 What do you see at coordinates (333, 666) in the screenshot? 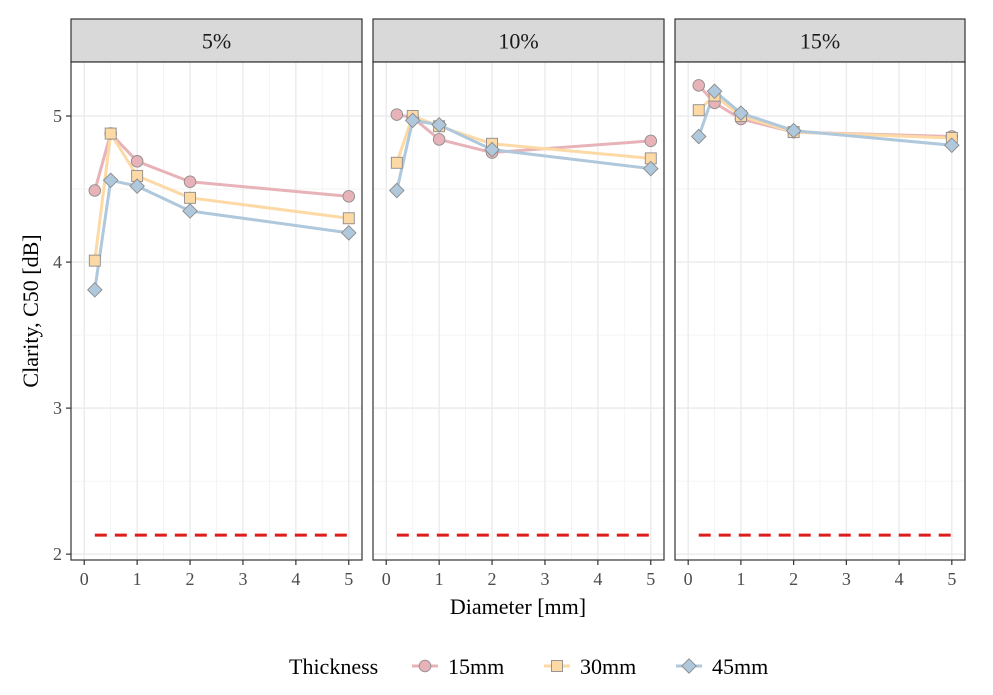
I see `legend-title: Thickness` at bounding box center [333, 666].